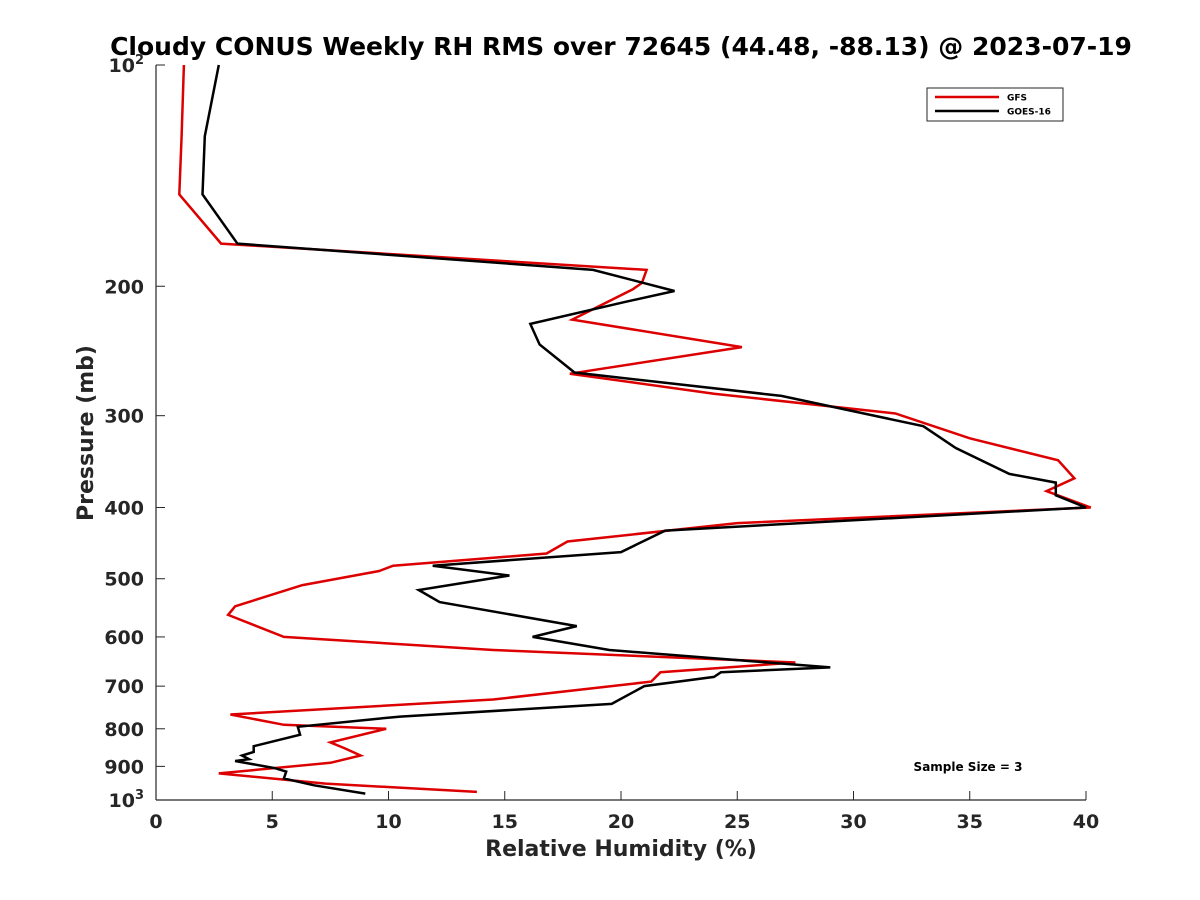 This screenshot has width=1200, height=900. I want to click on x-tick-label: 10, so click(388, 822).